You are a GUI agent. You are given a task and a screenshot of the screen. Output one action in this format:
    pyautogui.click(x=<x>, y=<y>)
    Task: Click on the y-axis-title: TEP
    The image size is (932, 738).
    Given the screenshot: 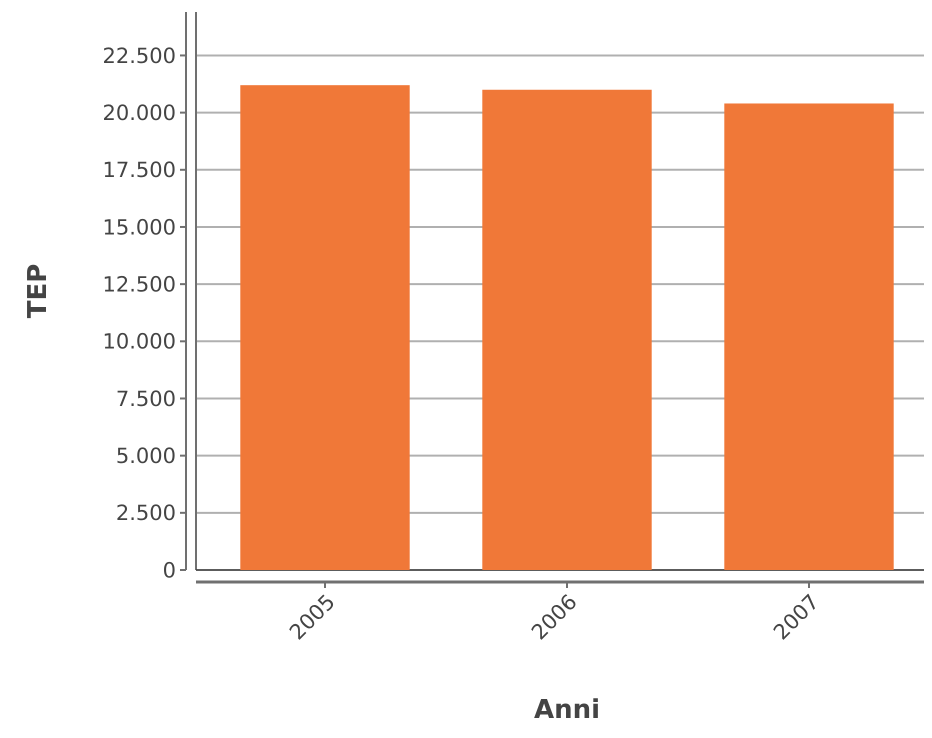 What is the action you would take?
    pyautogui.click(x=38, y=291)
    